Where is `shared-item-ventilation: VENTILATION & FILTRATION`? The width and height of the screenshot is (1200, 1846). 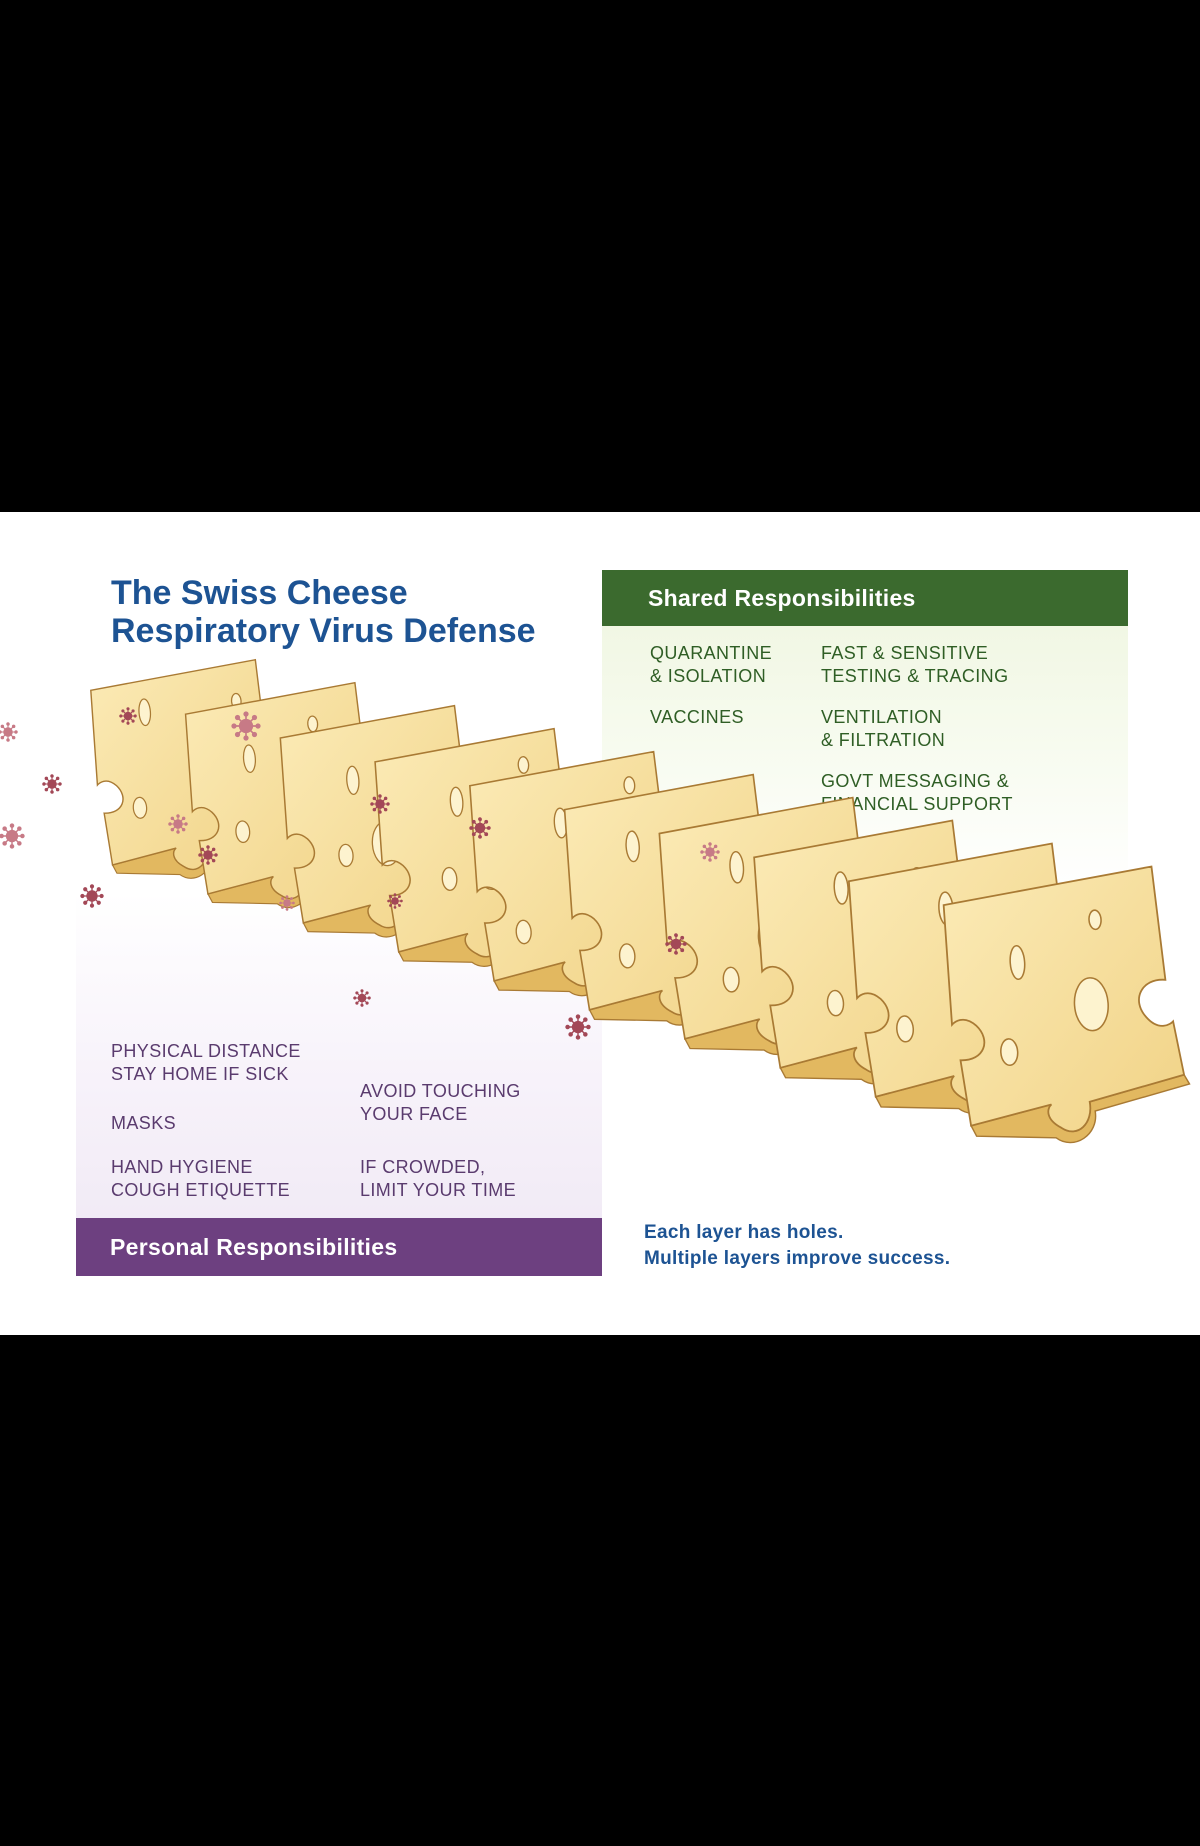 shared-item-ventilation: VENTILATION & FILTRATION is located at coordinates (883, 728).